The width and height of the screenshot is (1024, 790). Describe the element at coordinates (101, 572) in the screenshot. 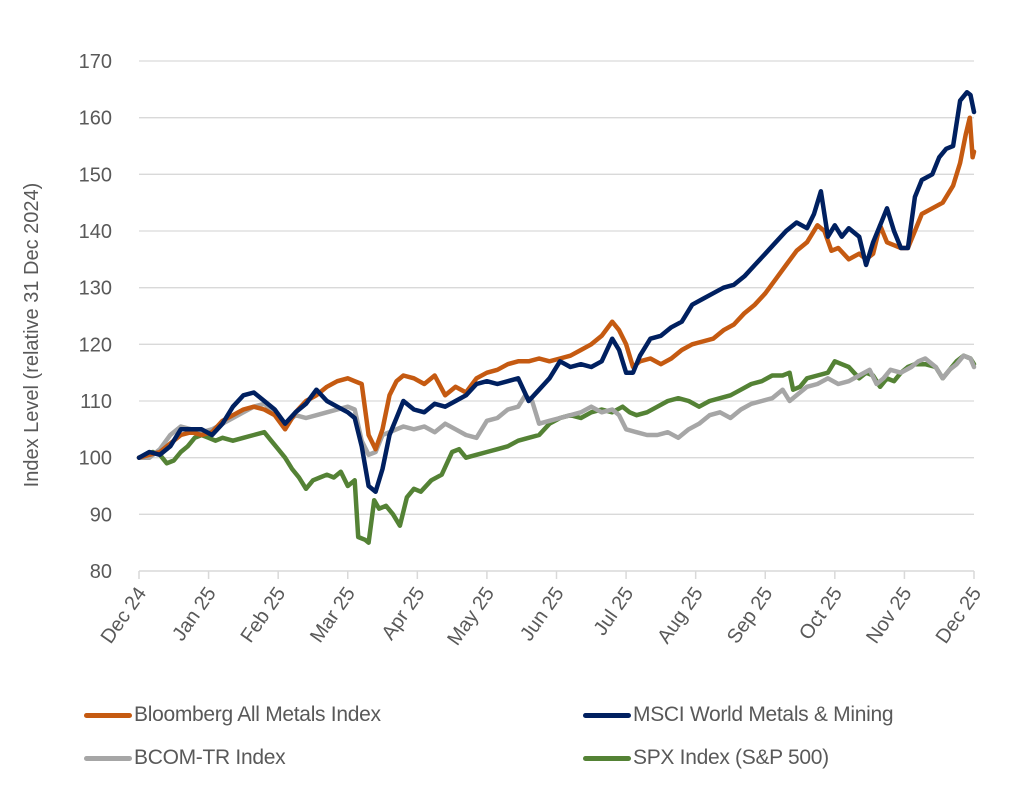

I see `y-tick-label: 80` at that location.